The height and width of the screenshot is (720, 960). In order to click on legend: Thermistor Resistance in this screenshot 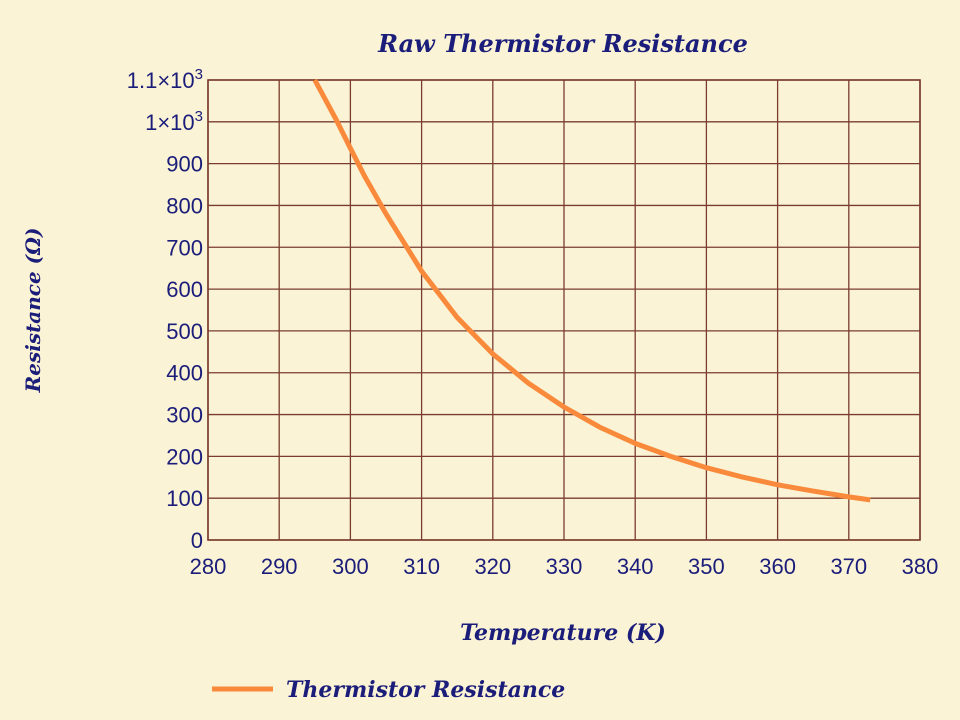, I will do `click(388, 690)`.